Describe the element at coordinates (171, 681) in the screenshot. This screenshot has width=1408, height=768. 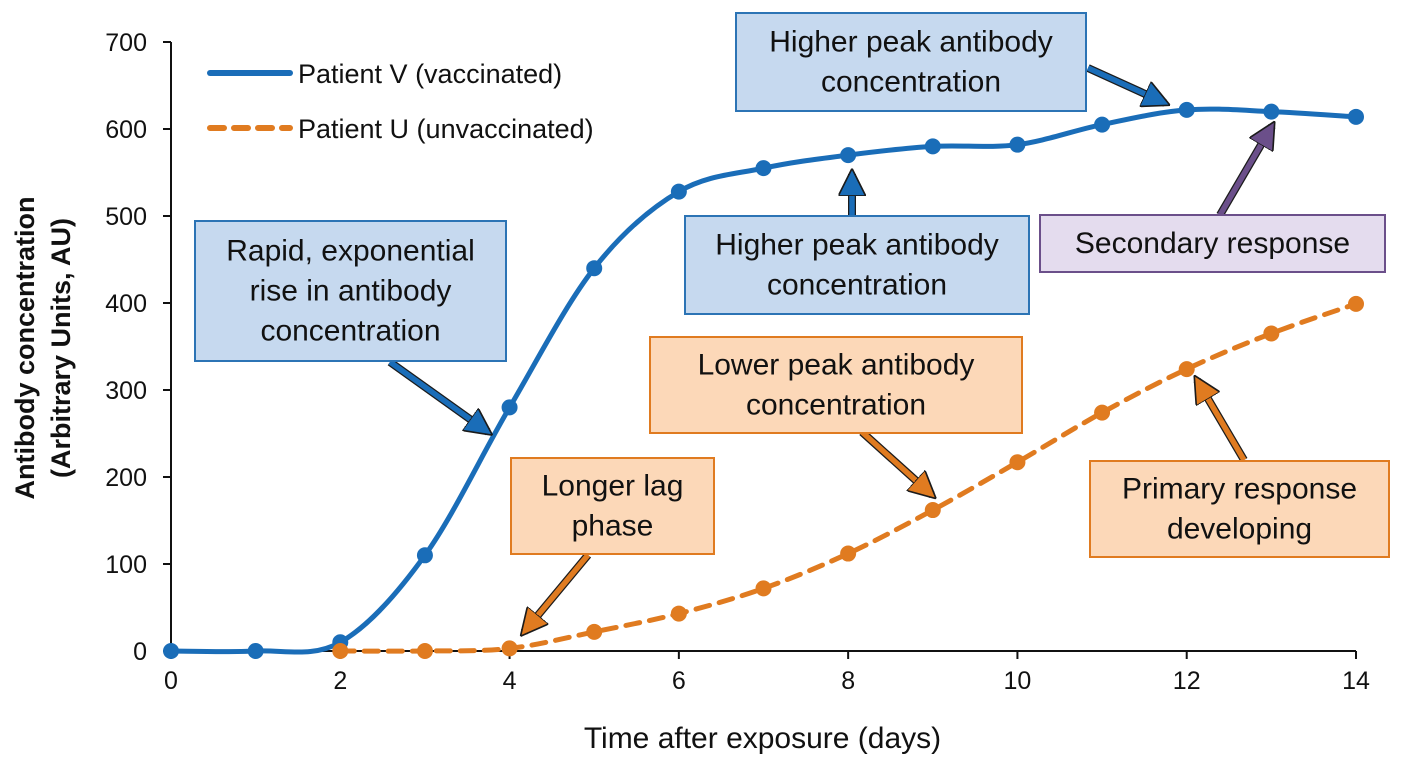
I see `x-tick-label: 0` at that location.